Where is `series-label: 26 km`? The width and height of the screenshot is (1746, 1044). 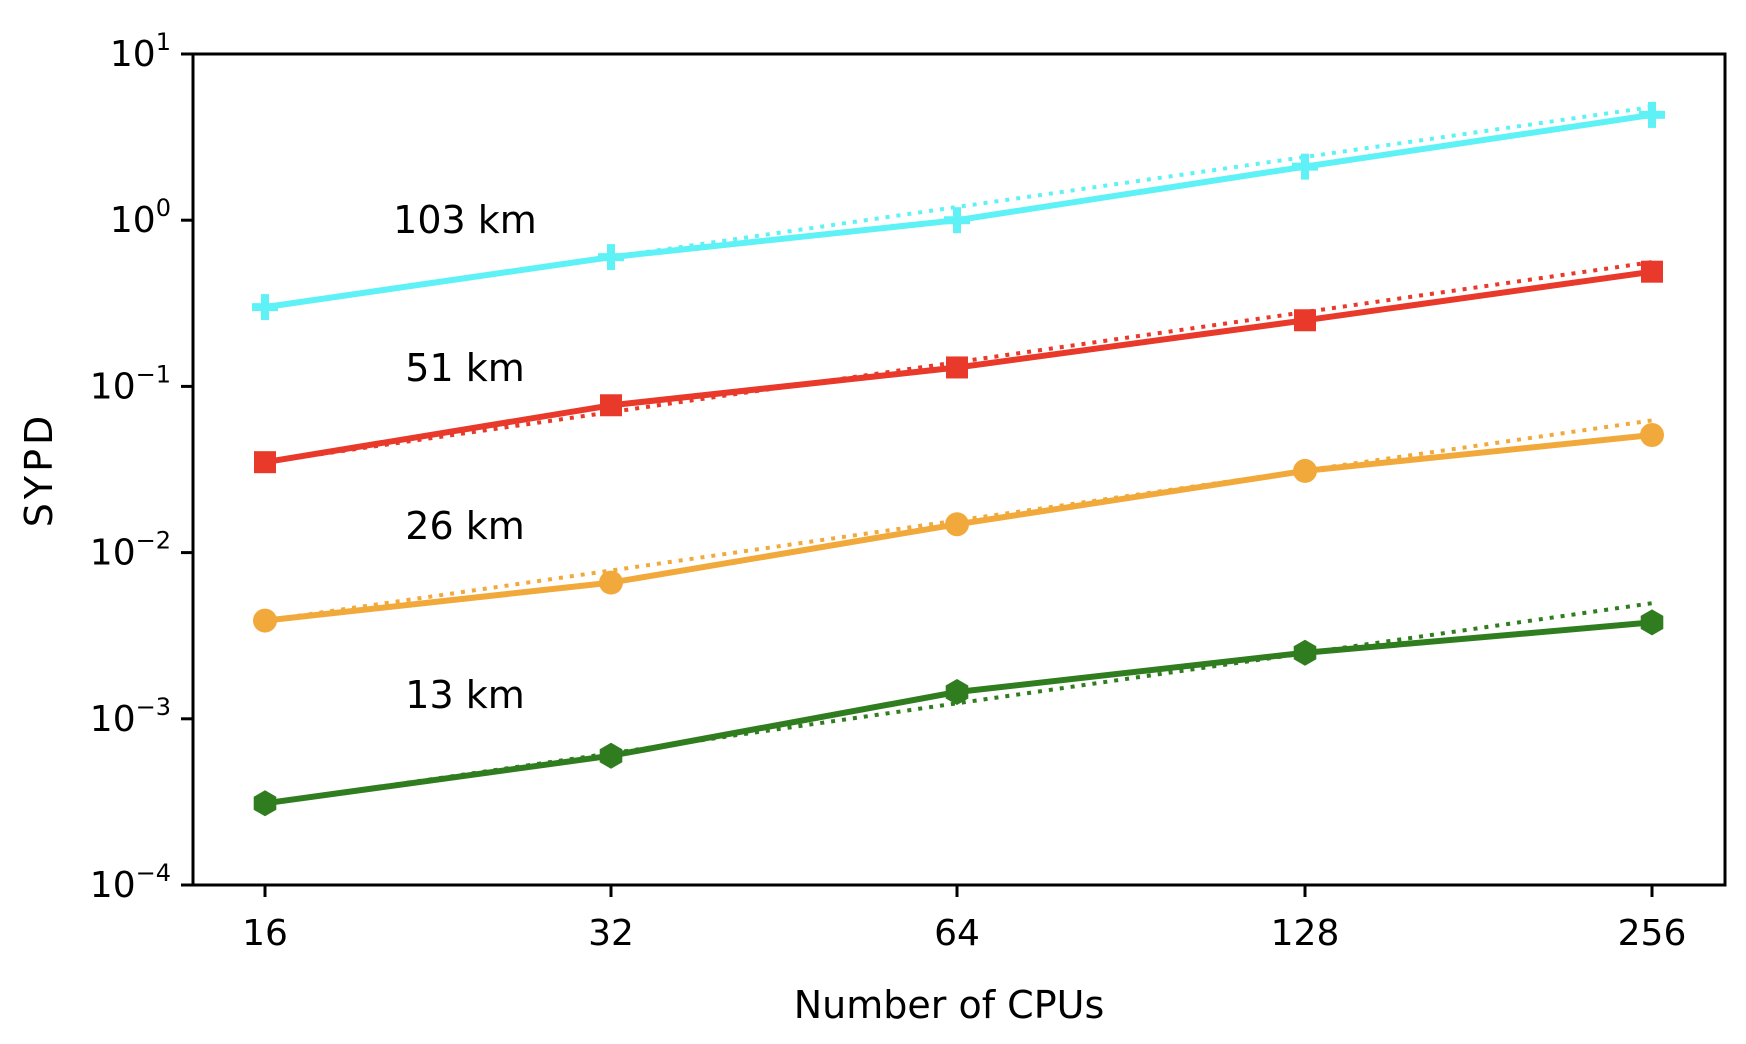
series-label: 26 km is located at coordinates (464, 526).